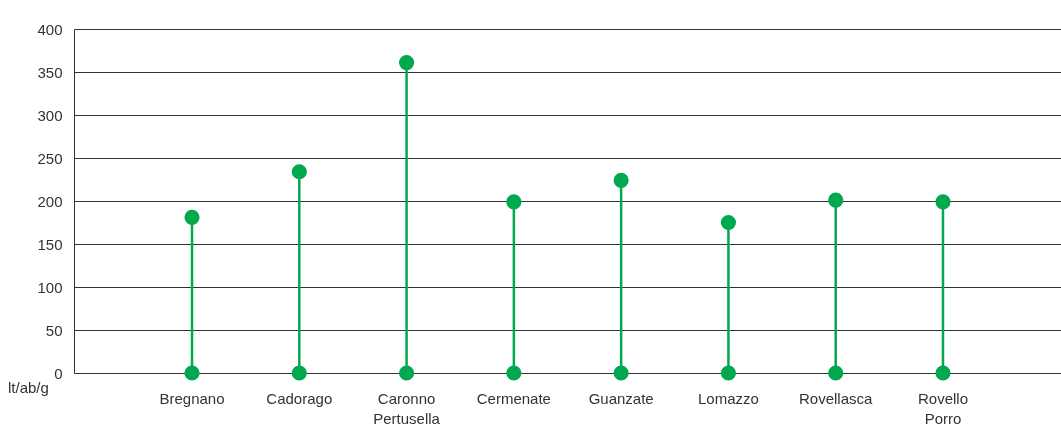 This screenshot has height=430, width=1061. I want to click on y-tick-label: 150, so click(50, 244).